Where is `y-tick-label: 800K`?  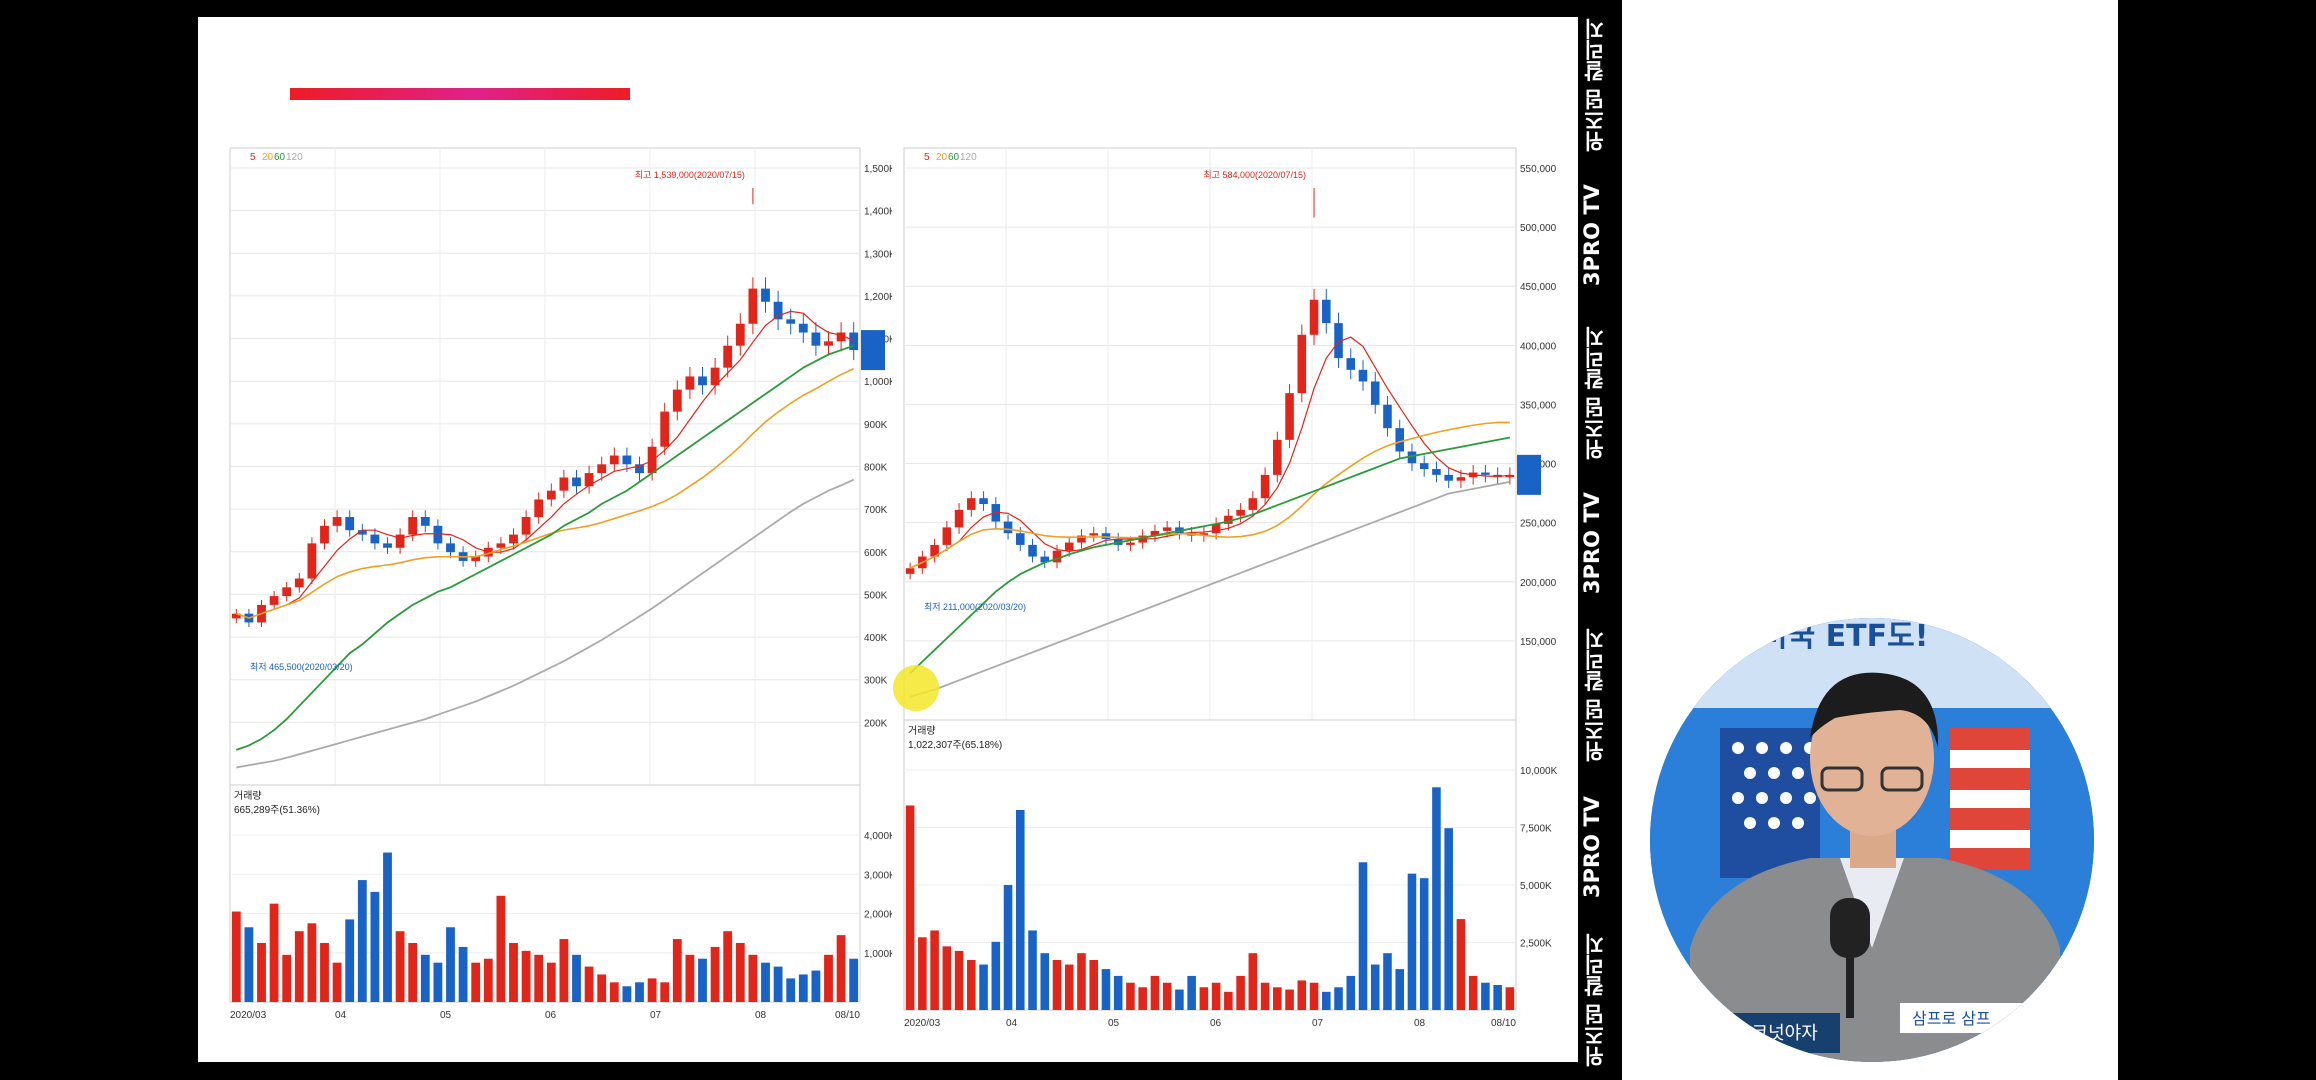
y-tick-label: 800K is located at coordinates (876, 468).